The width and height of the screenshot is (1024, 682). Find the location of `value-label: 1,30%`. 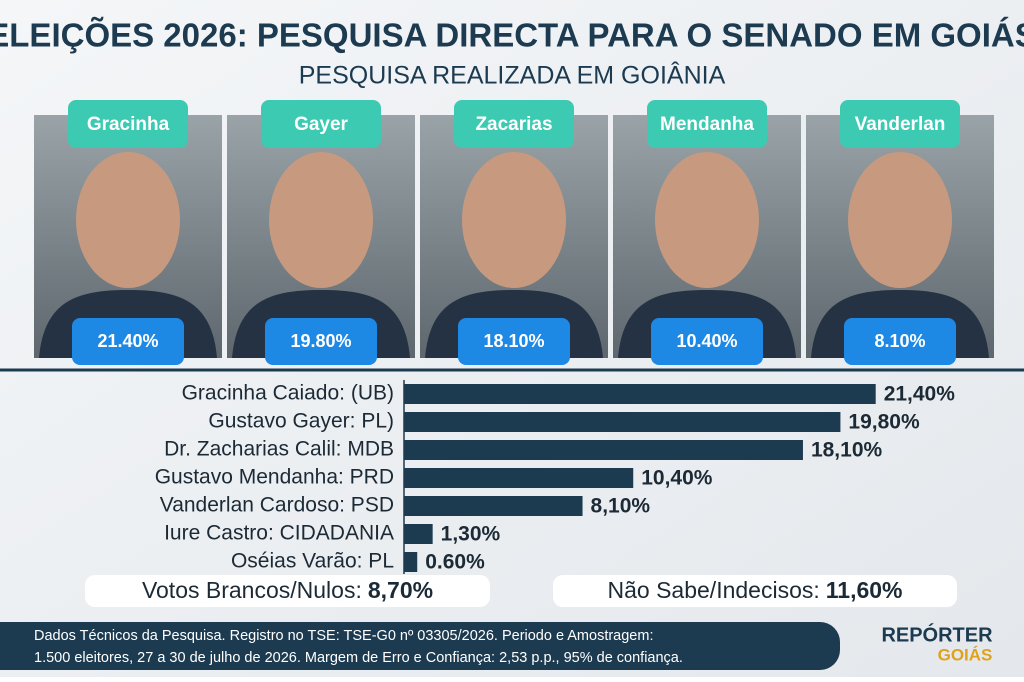

value-label: 1,30% is located at coordinates (471, 534).